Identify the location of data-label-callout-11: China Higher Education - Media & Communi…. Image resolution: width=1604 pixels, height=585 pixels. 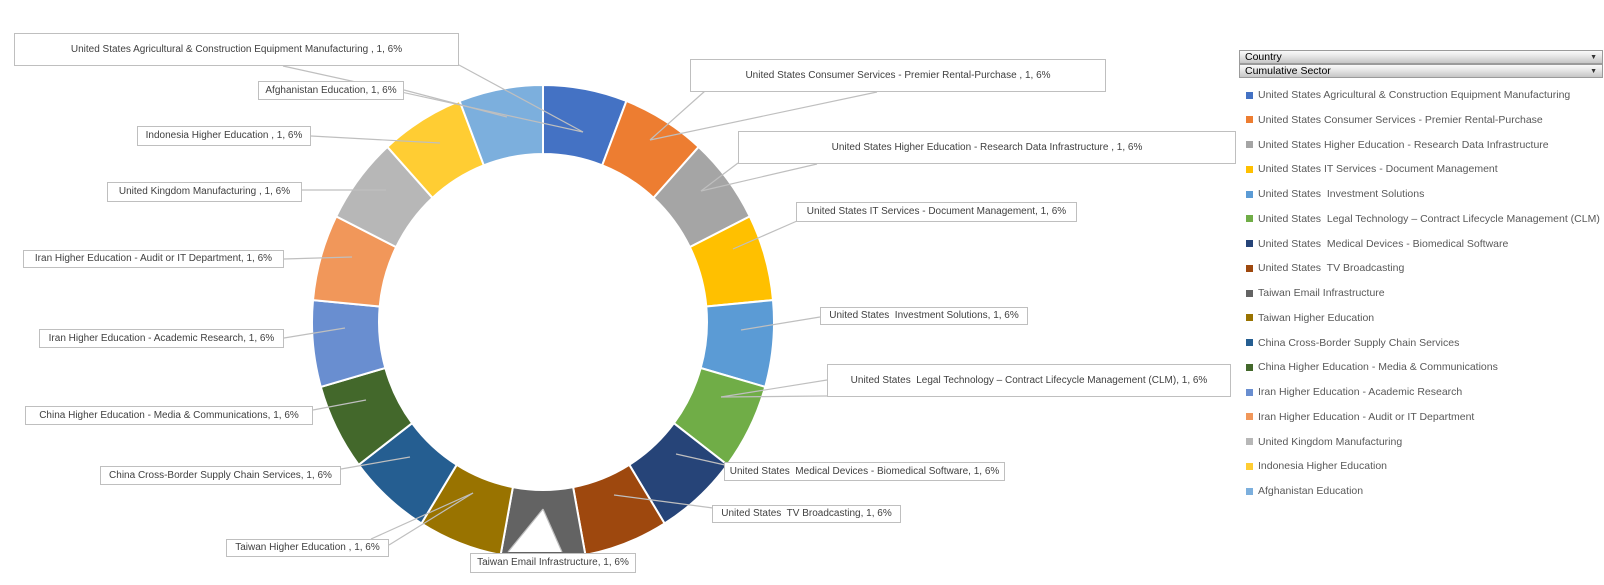
(169, 415).